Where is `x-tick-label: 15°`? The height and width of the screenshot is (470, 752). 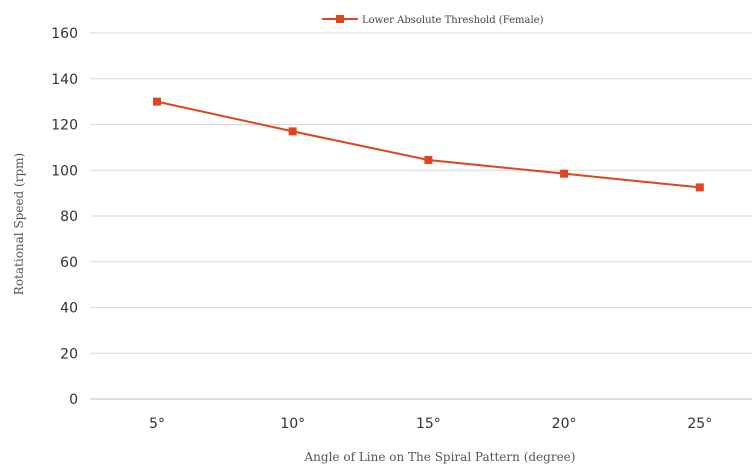
x-tick-label: 15° is located at coordinates (428, 424).